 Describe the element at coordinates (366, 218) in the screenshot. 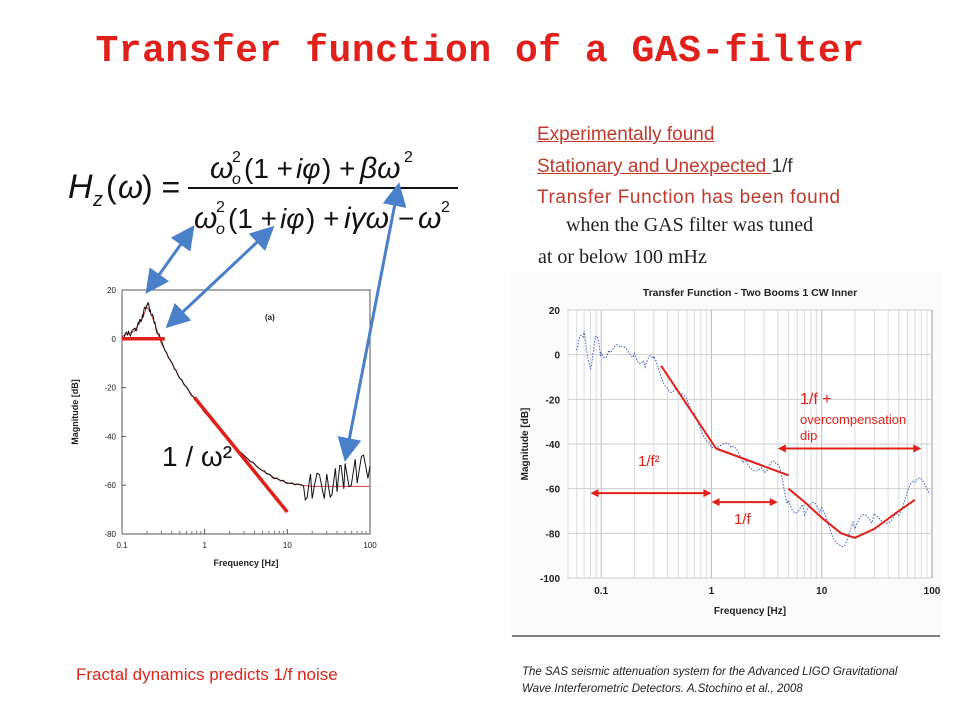

I see `svg-text: iγω` at that location.